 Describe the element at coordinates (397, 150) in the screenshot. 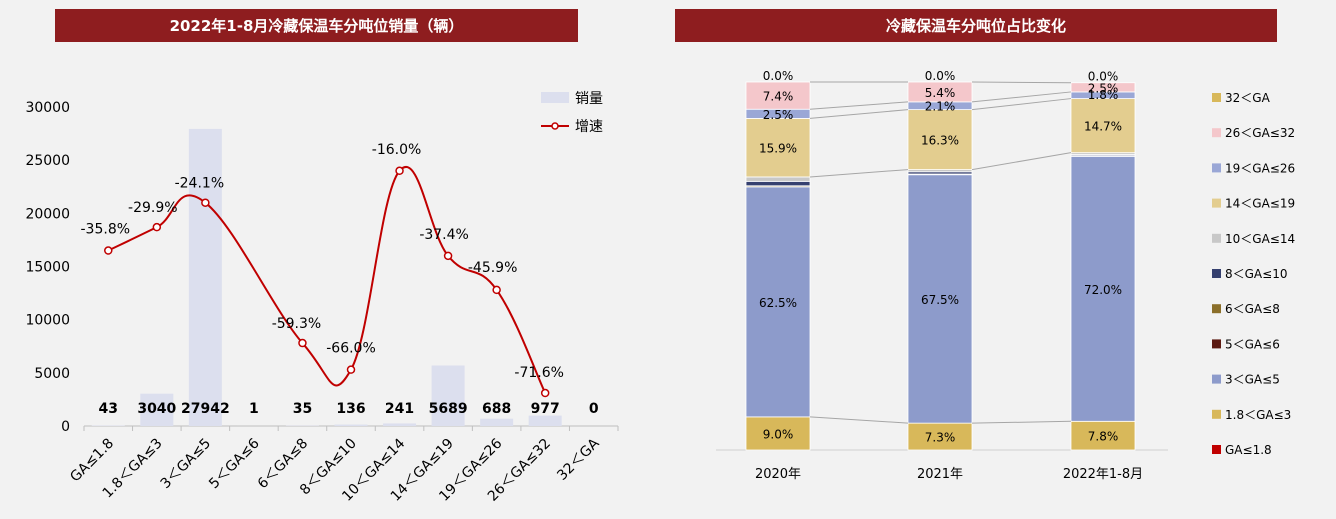

I see `growth-label: -16.0%` at that location.